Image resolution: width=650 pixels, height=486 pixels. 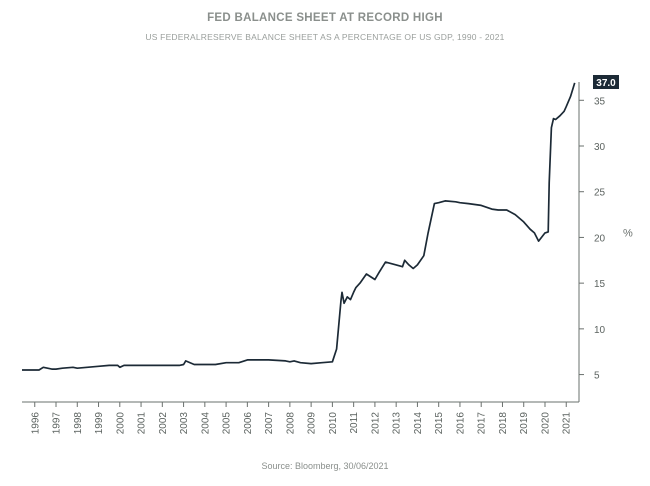 I want to click on x-tick-label: 2019, so click(x=524, y=423).